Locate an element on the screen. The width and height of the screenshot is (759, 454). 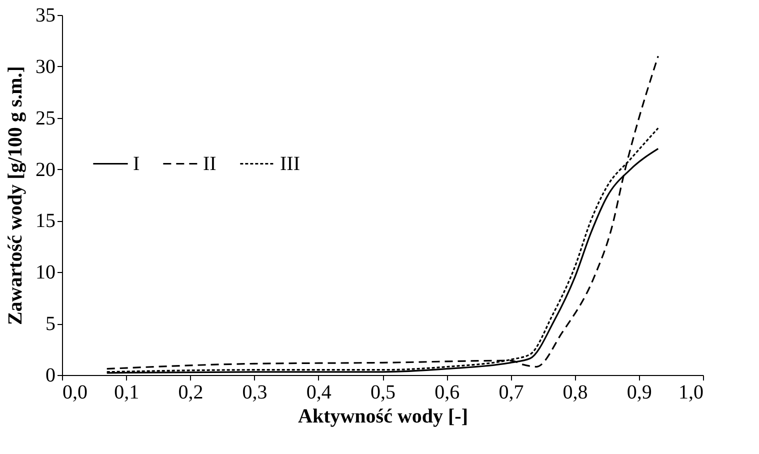
y-tick-label: 15 is located at coordinates (46, 221).